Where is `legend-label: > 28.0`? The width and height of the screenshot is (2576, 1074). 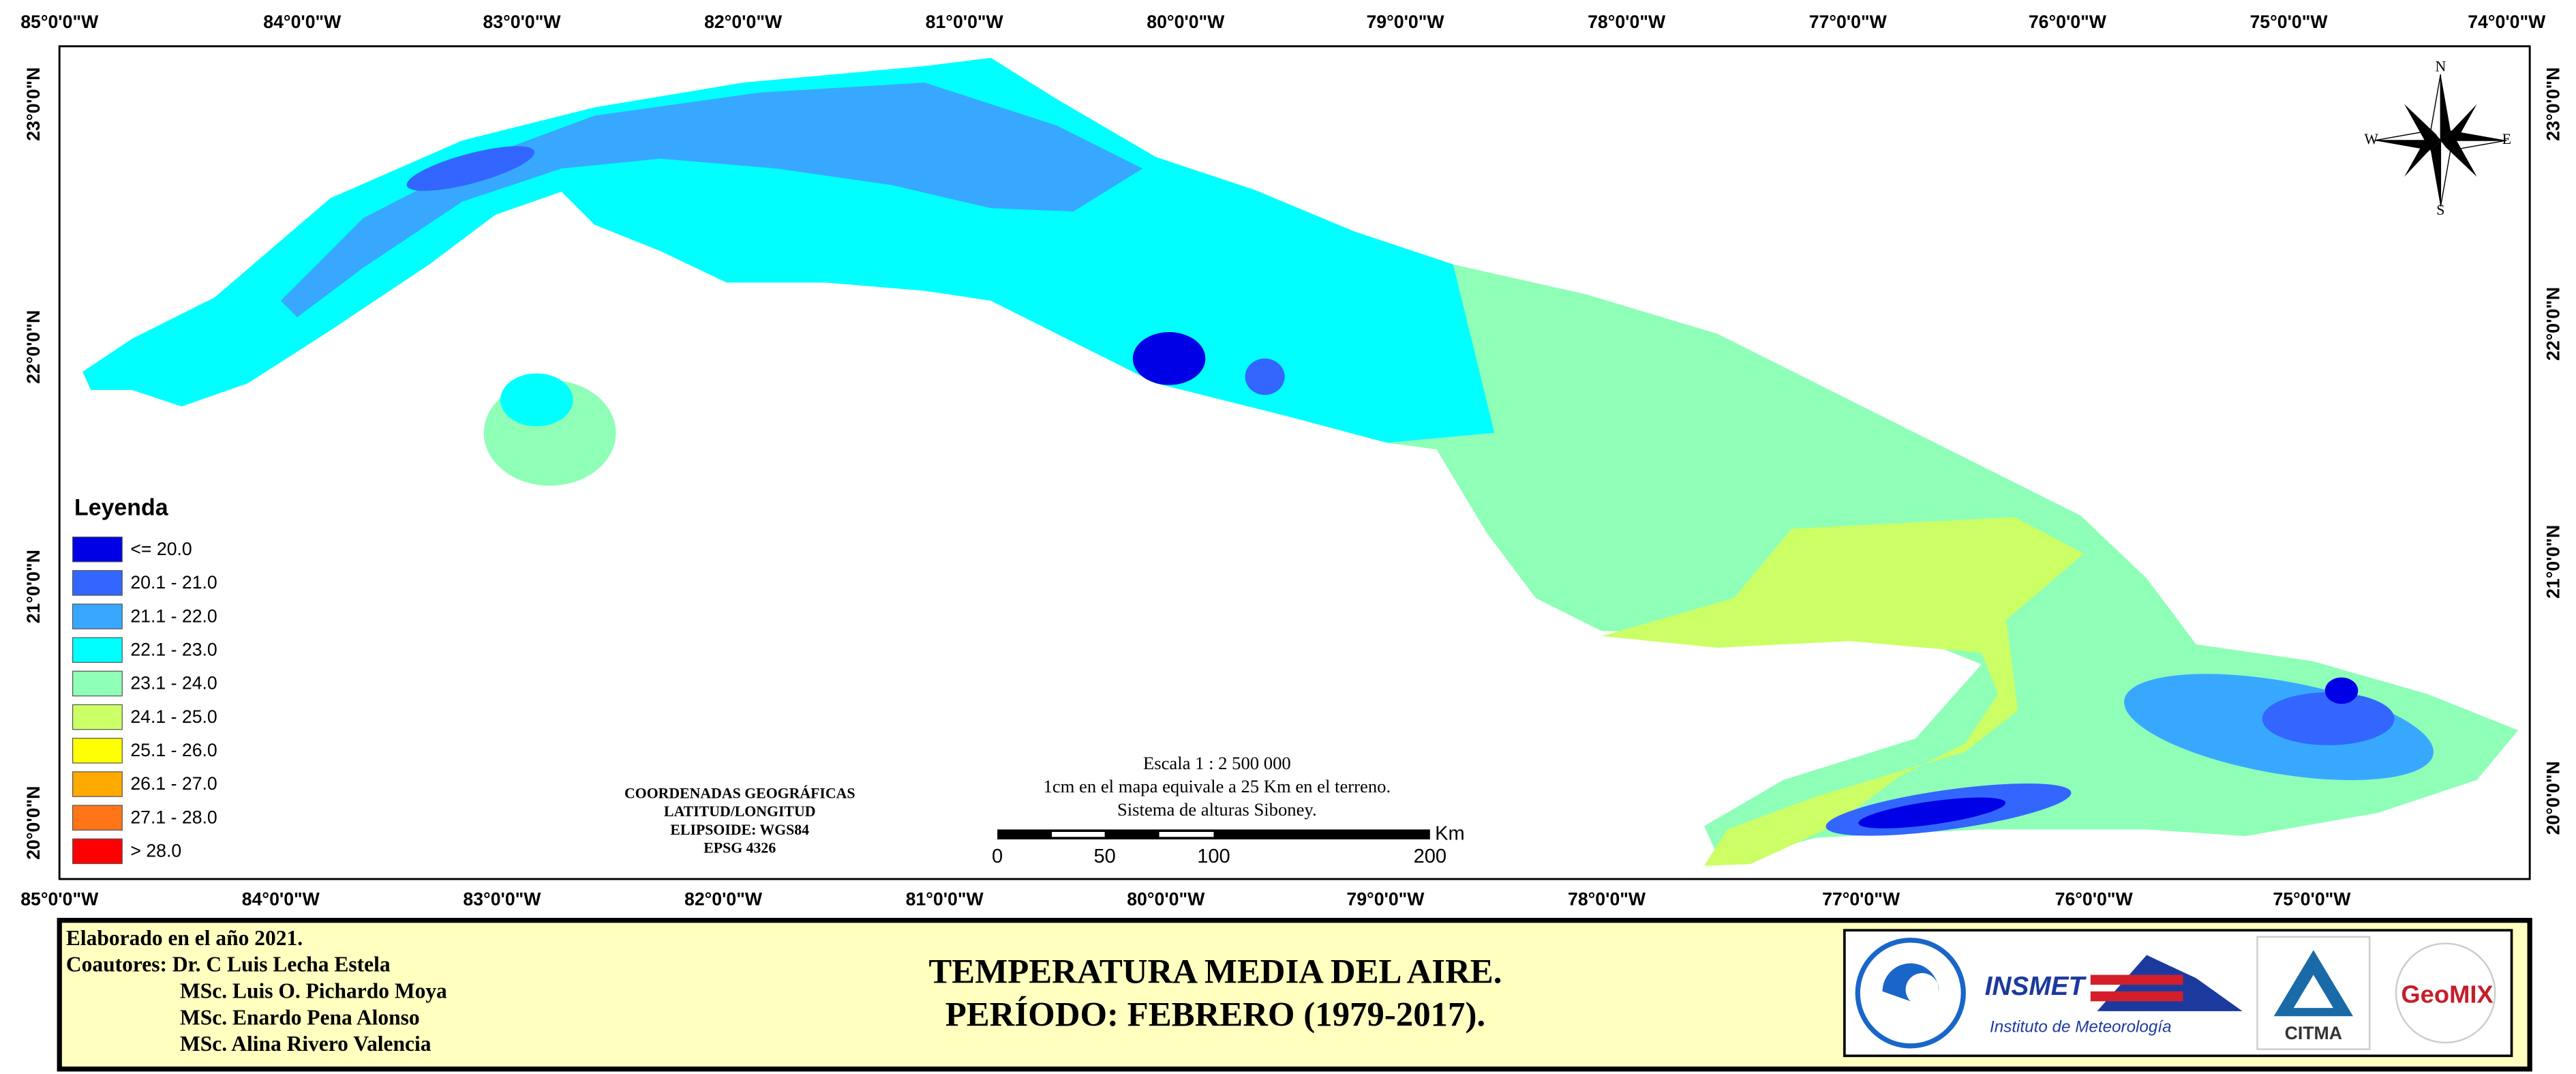 legend-label: > 28.0 is located at coordinates (155, 851).